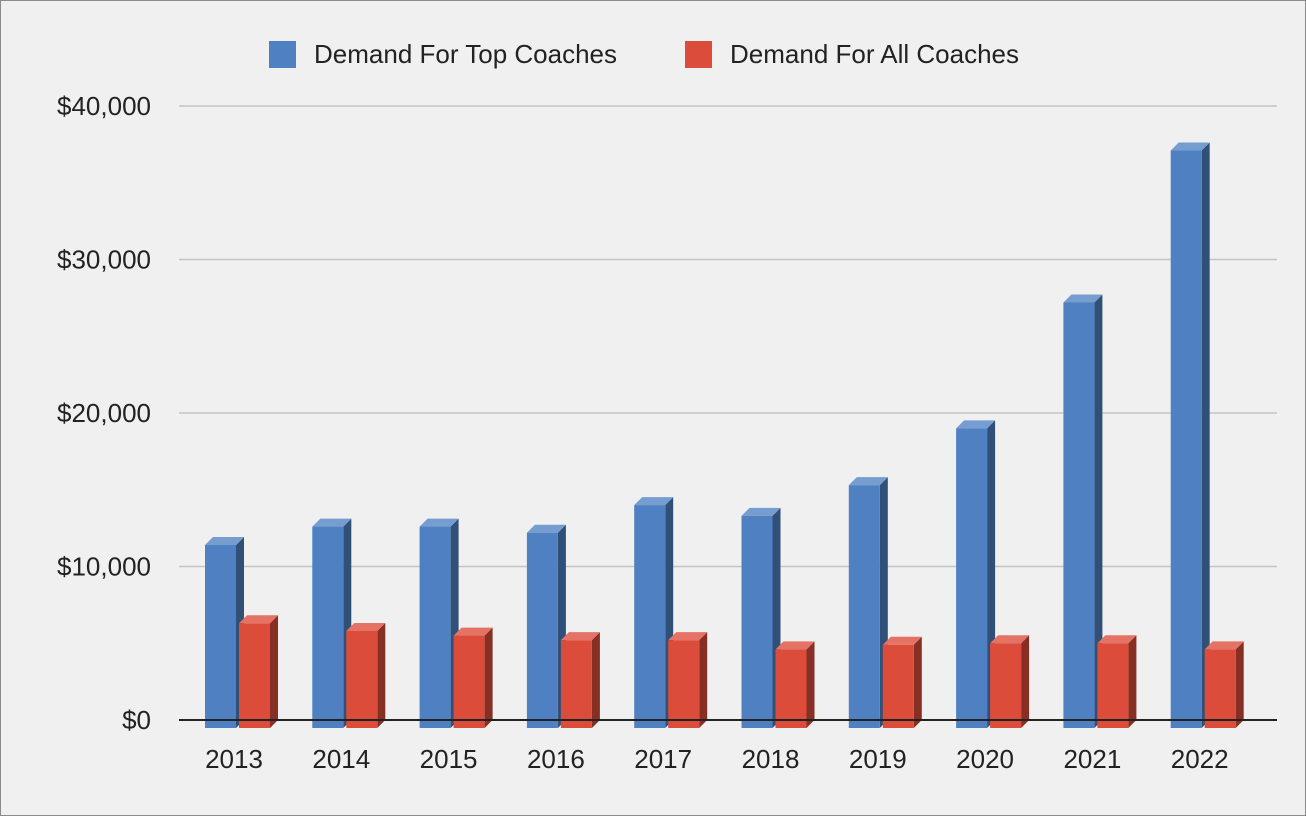 This screenshot has height=816, width=1306. I want to click on x-tick-label: 2016, so click(556, 759).